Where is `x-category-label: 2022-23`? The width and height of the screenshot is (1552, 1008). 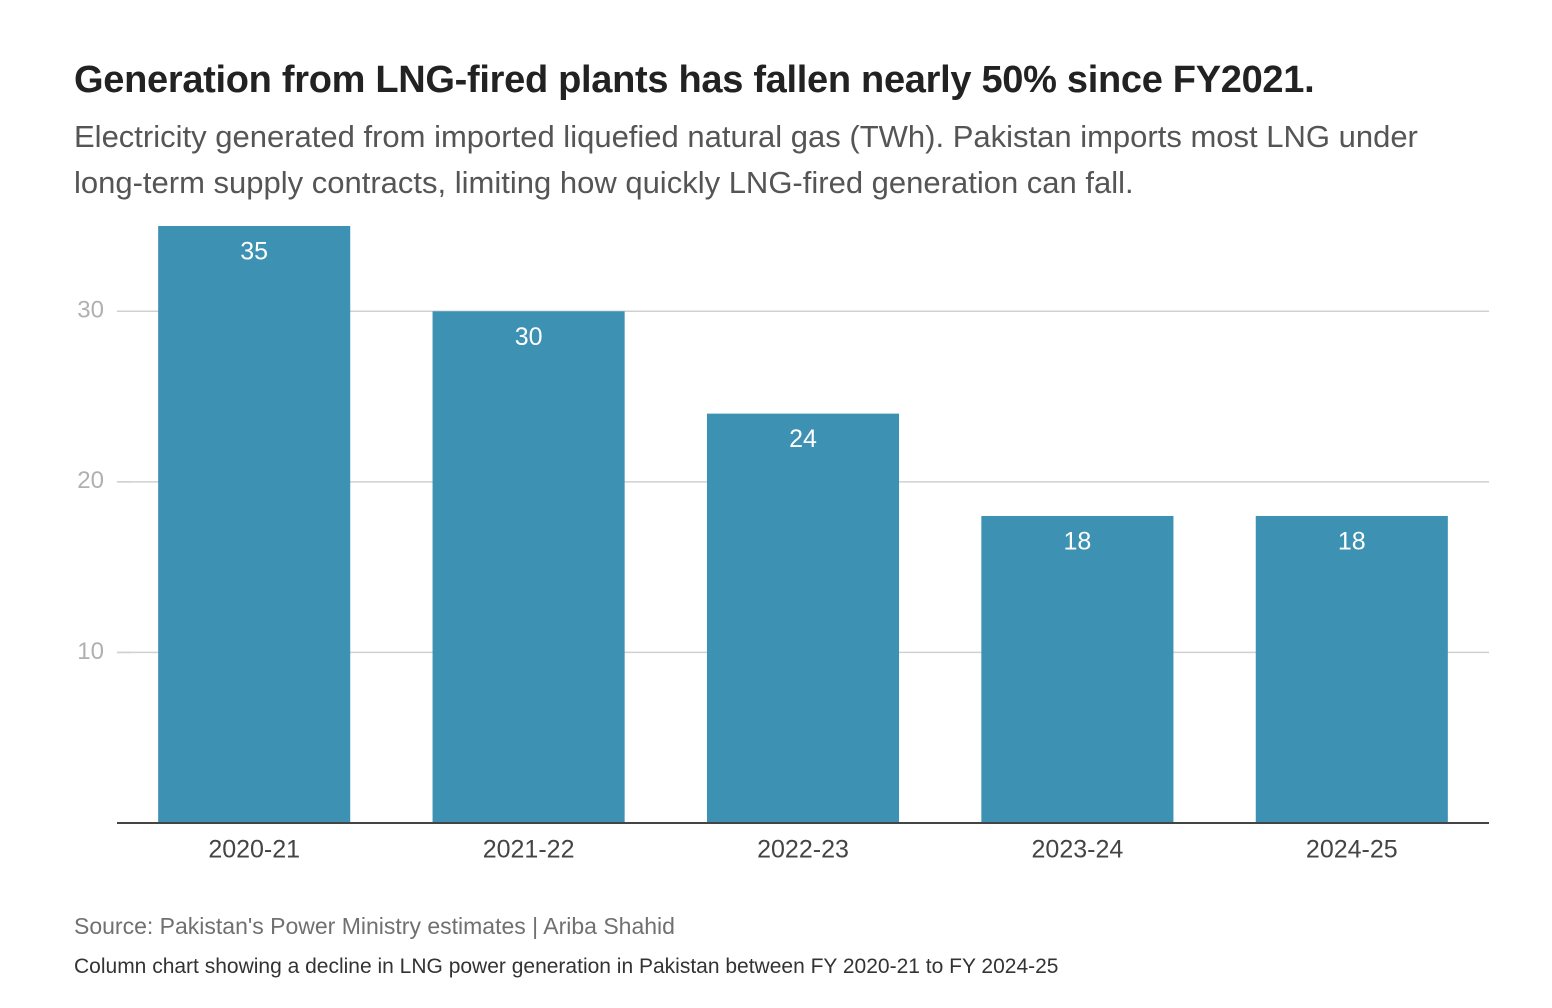
x-category-label: 2022-23 is located at coordinates (803, 850).